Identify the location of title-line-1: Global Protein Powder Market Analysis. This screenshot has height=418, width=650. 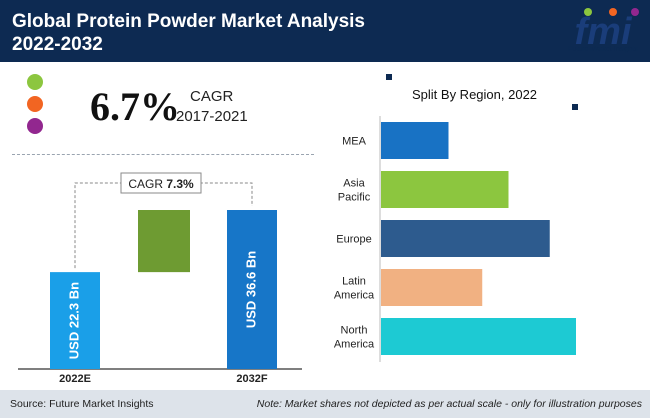
(189, 21).